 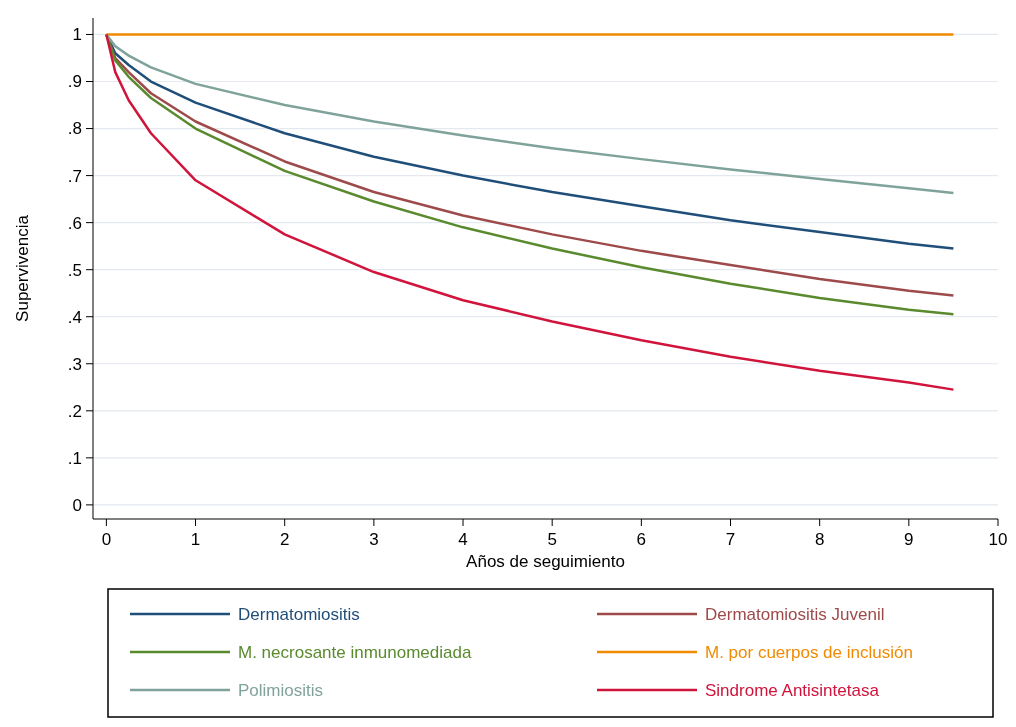 I want to click on text: Dermatomiositis Juvenil, so click(x=795, y=614).